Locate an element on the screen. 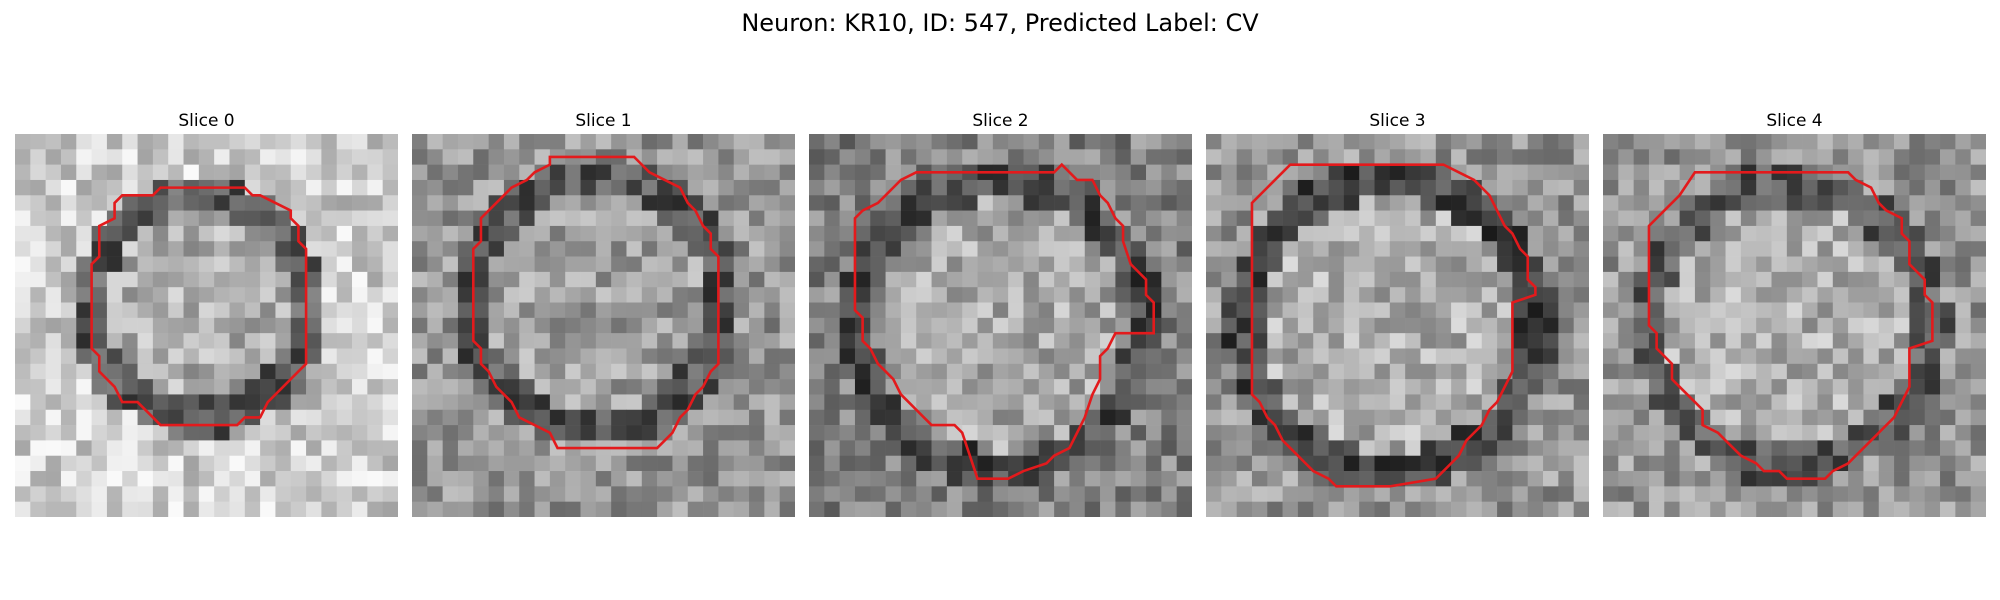 The width and height of the screenshot is (2000, 600). slice-panel: Slice 3 is located at coordinates (1397, 312).